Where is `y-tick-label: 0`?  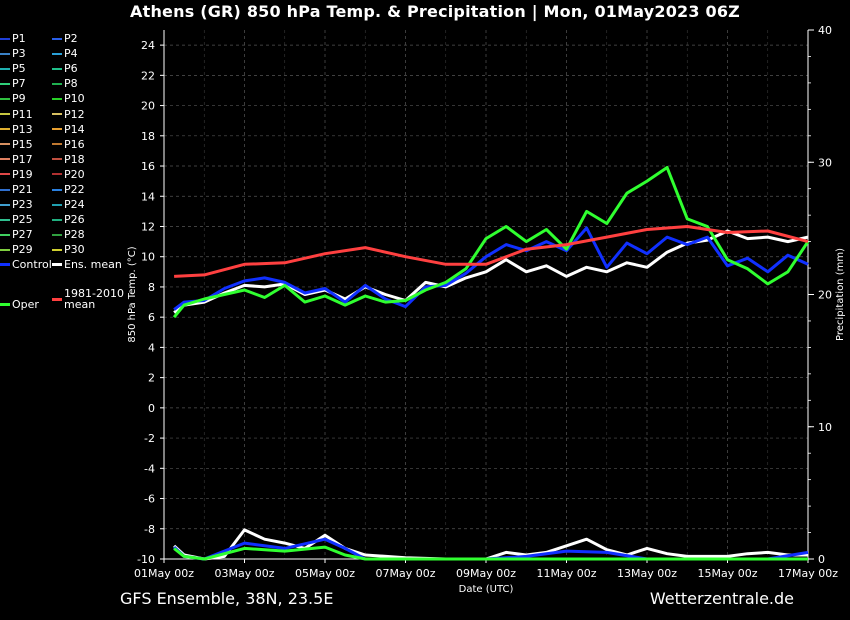
y-tick-label: 0 is located at coordinates (151, 408).